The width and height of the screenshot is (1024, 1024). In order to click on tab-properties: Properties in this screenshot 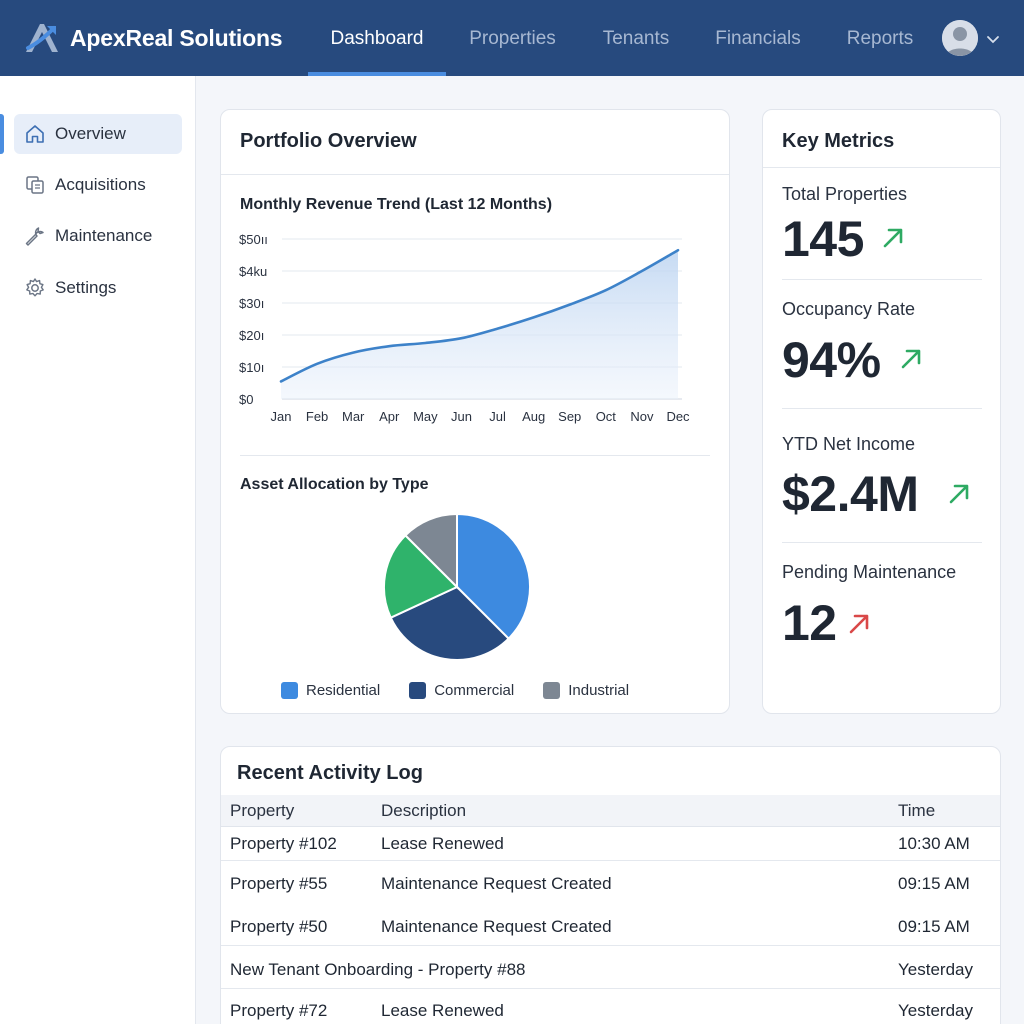, I will do `click(512, 38)`.